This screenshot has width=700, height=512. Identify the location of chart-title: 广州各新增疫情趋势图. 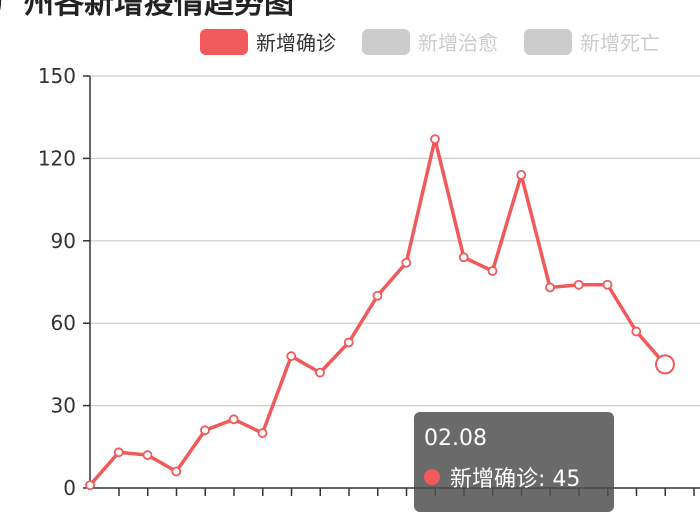
(147, 10).